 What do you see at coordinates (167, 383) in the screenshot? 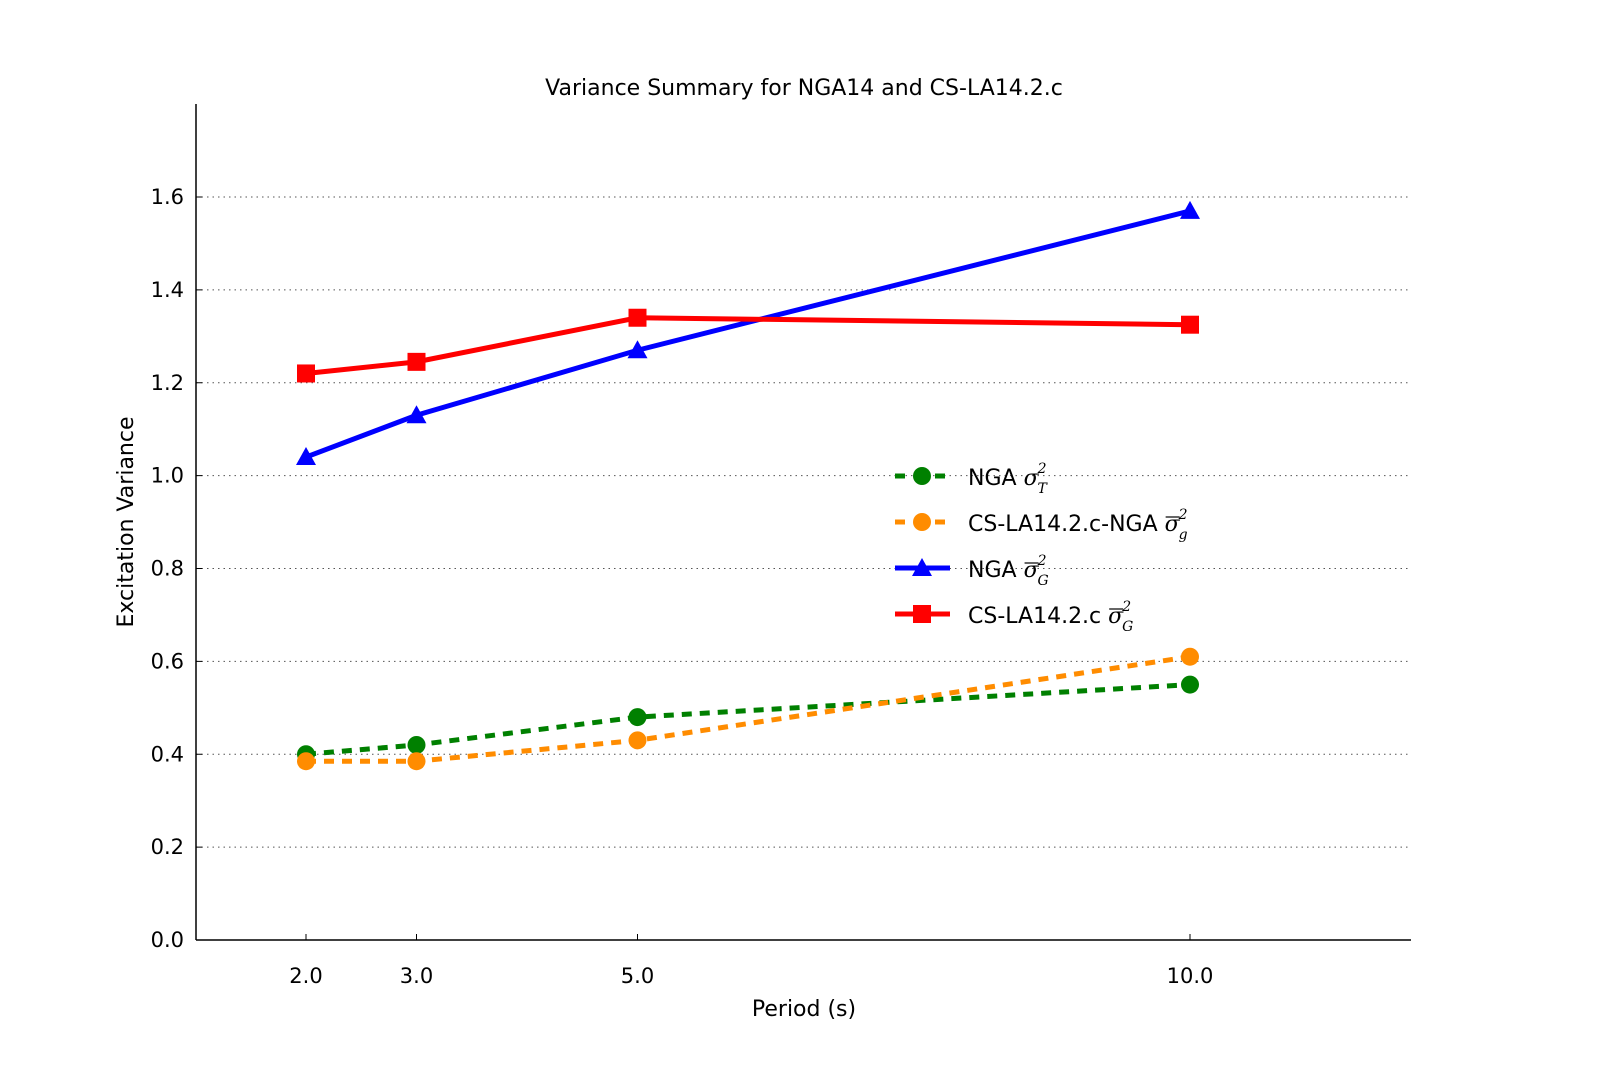
I see `y-tick-label: 1.2` at bounding box center [167, 383].